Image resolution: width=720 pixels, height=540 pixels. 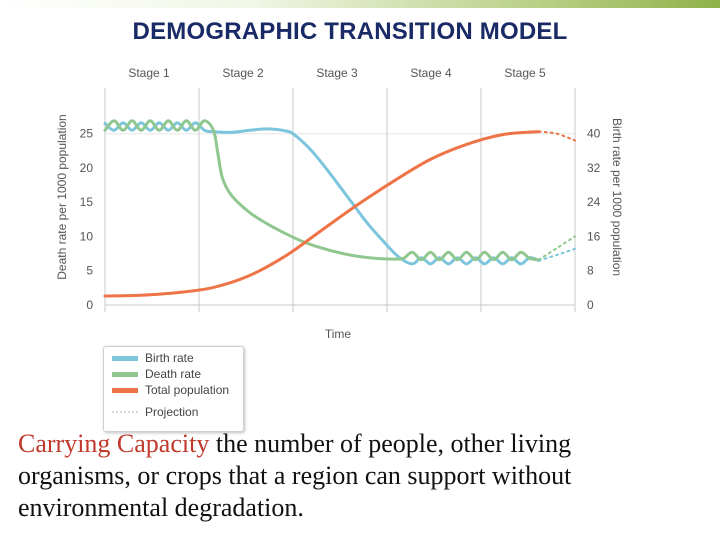 What do you see at coordinates (87, 236) in the screenshot?
I see `y-left-tick-10: 10` at bounding box center [87, 236].